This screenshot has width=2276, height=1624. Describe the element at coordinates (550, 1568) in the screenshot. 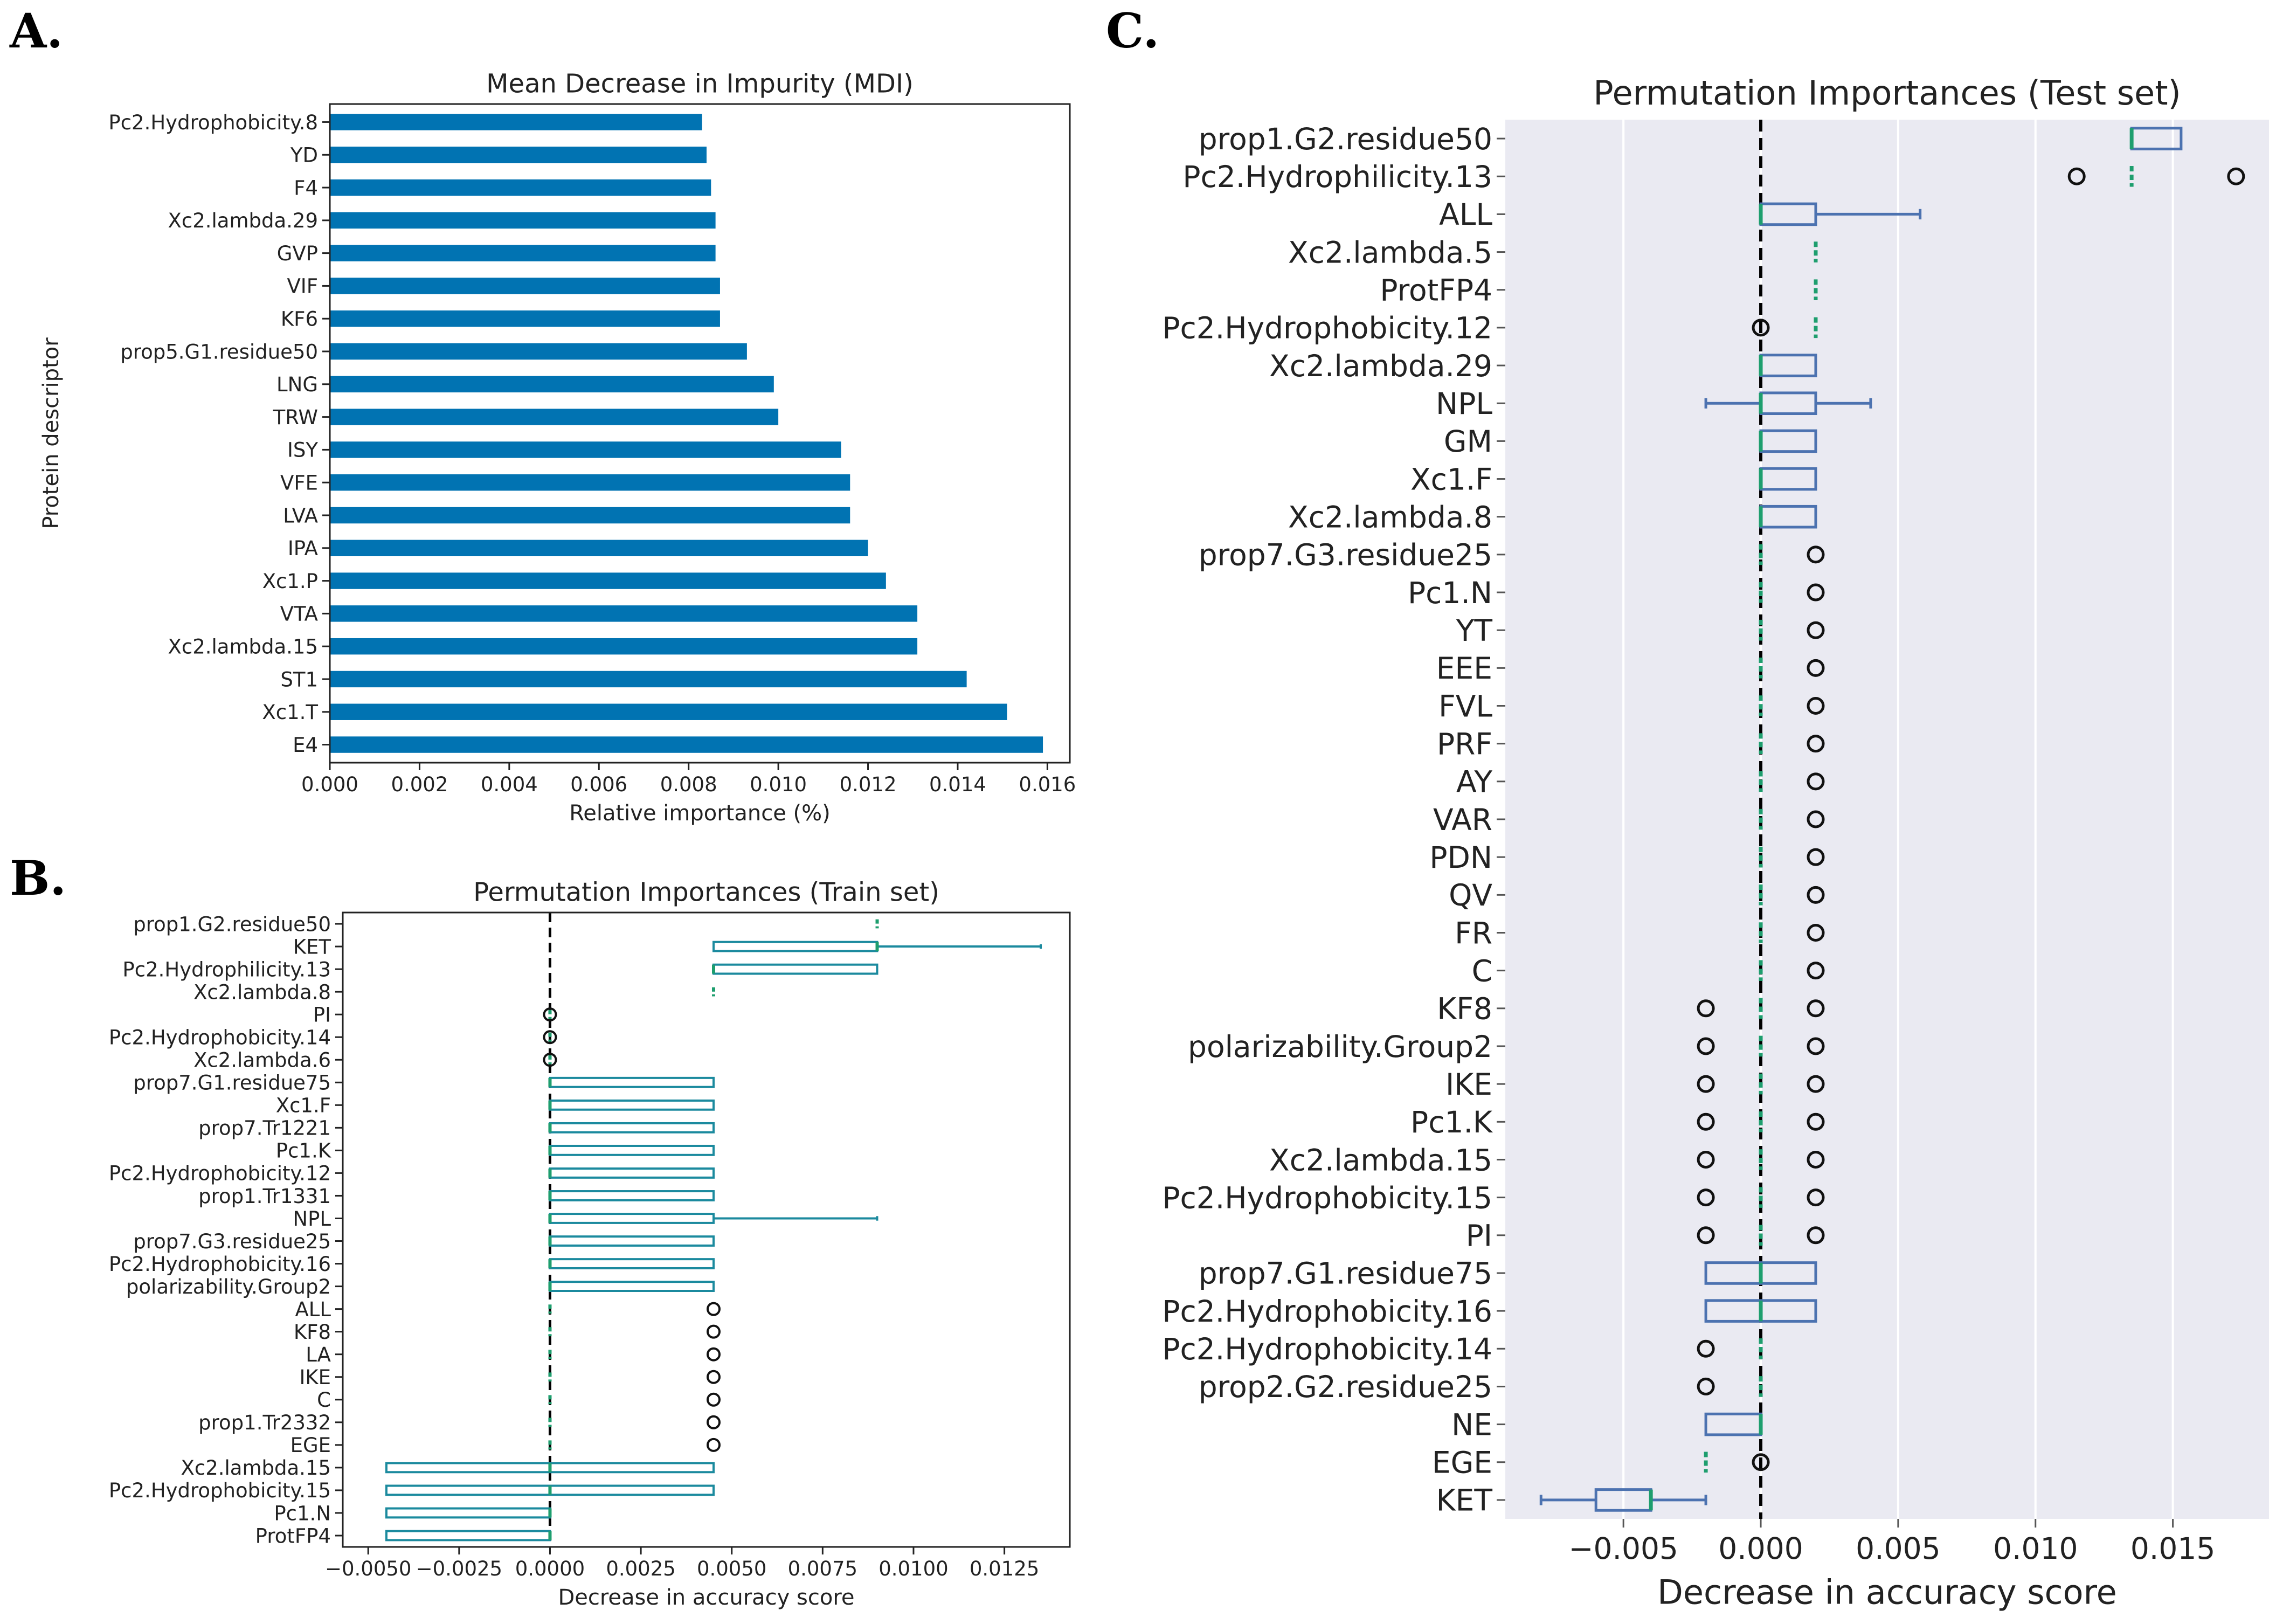

I see `x-tick-label: 0.0000` at that location.